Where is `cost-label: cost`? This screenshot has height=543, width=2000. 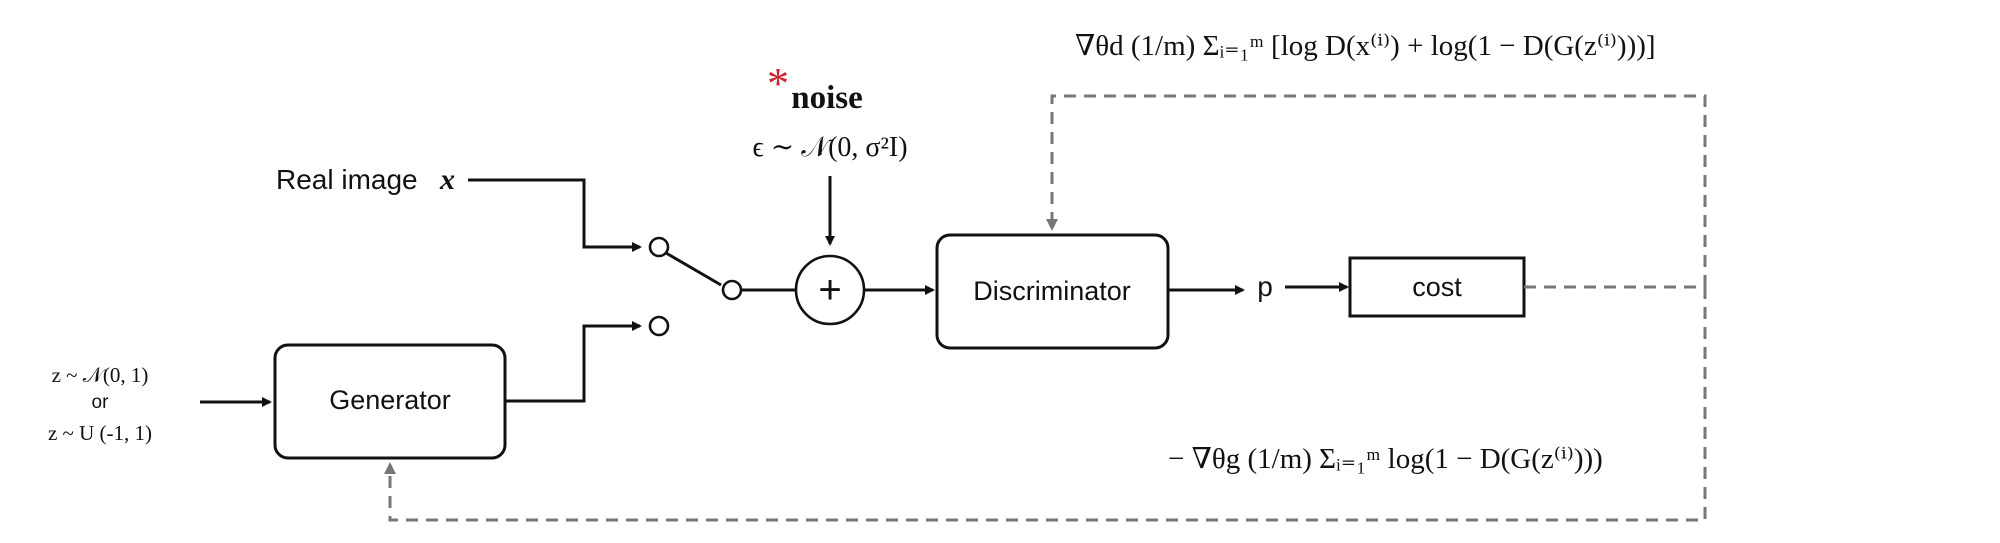
cost-label: cost is located at coordinates (1437, 287).